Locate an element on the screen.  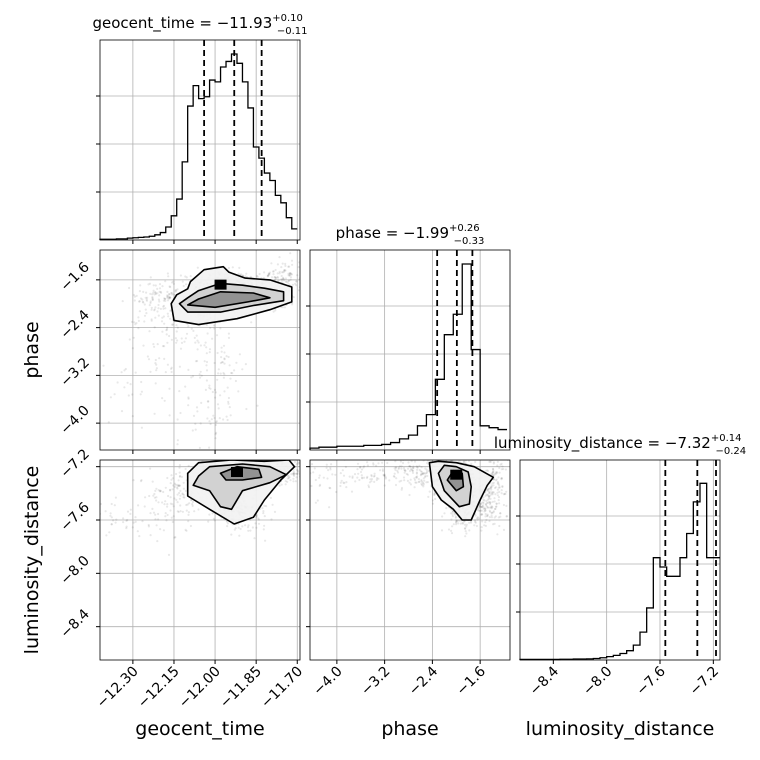
x-tick-label: −3.2 is located at coordinates (375, 681).